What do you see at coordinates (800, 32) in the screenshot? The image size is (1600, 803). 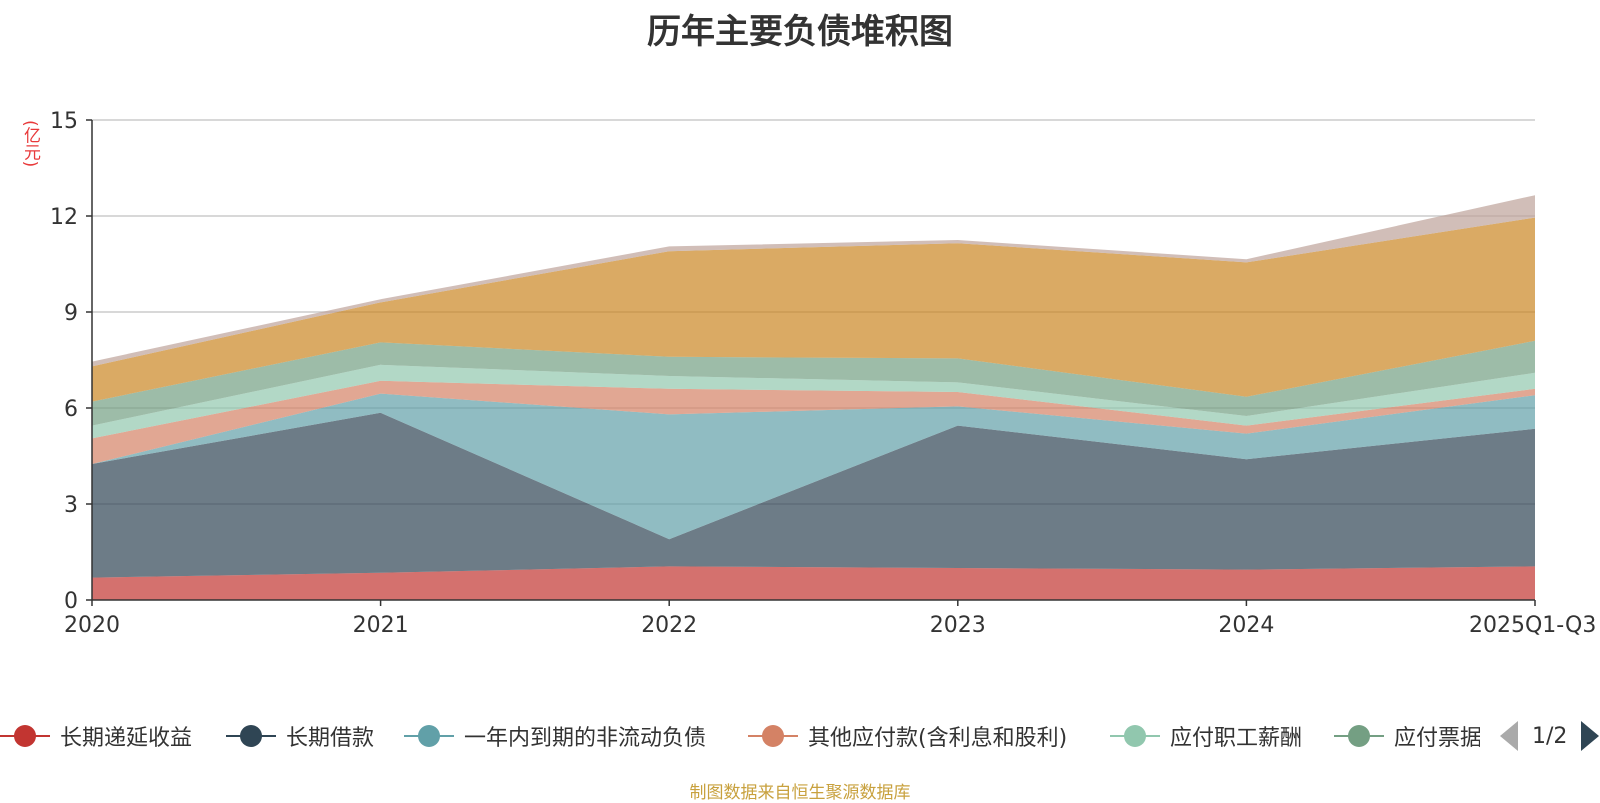 I see `chart-title: 历年主要负债堆积图` at bounding box center [800, 32].